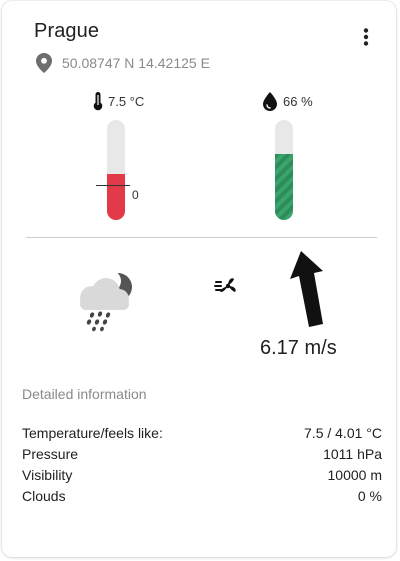  Describe the element at coordinates (47, 475) in the screenshot. I see `detail-label: Visibility` at that location.